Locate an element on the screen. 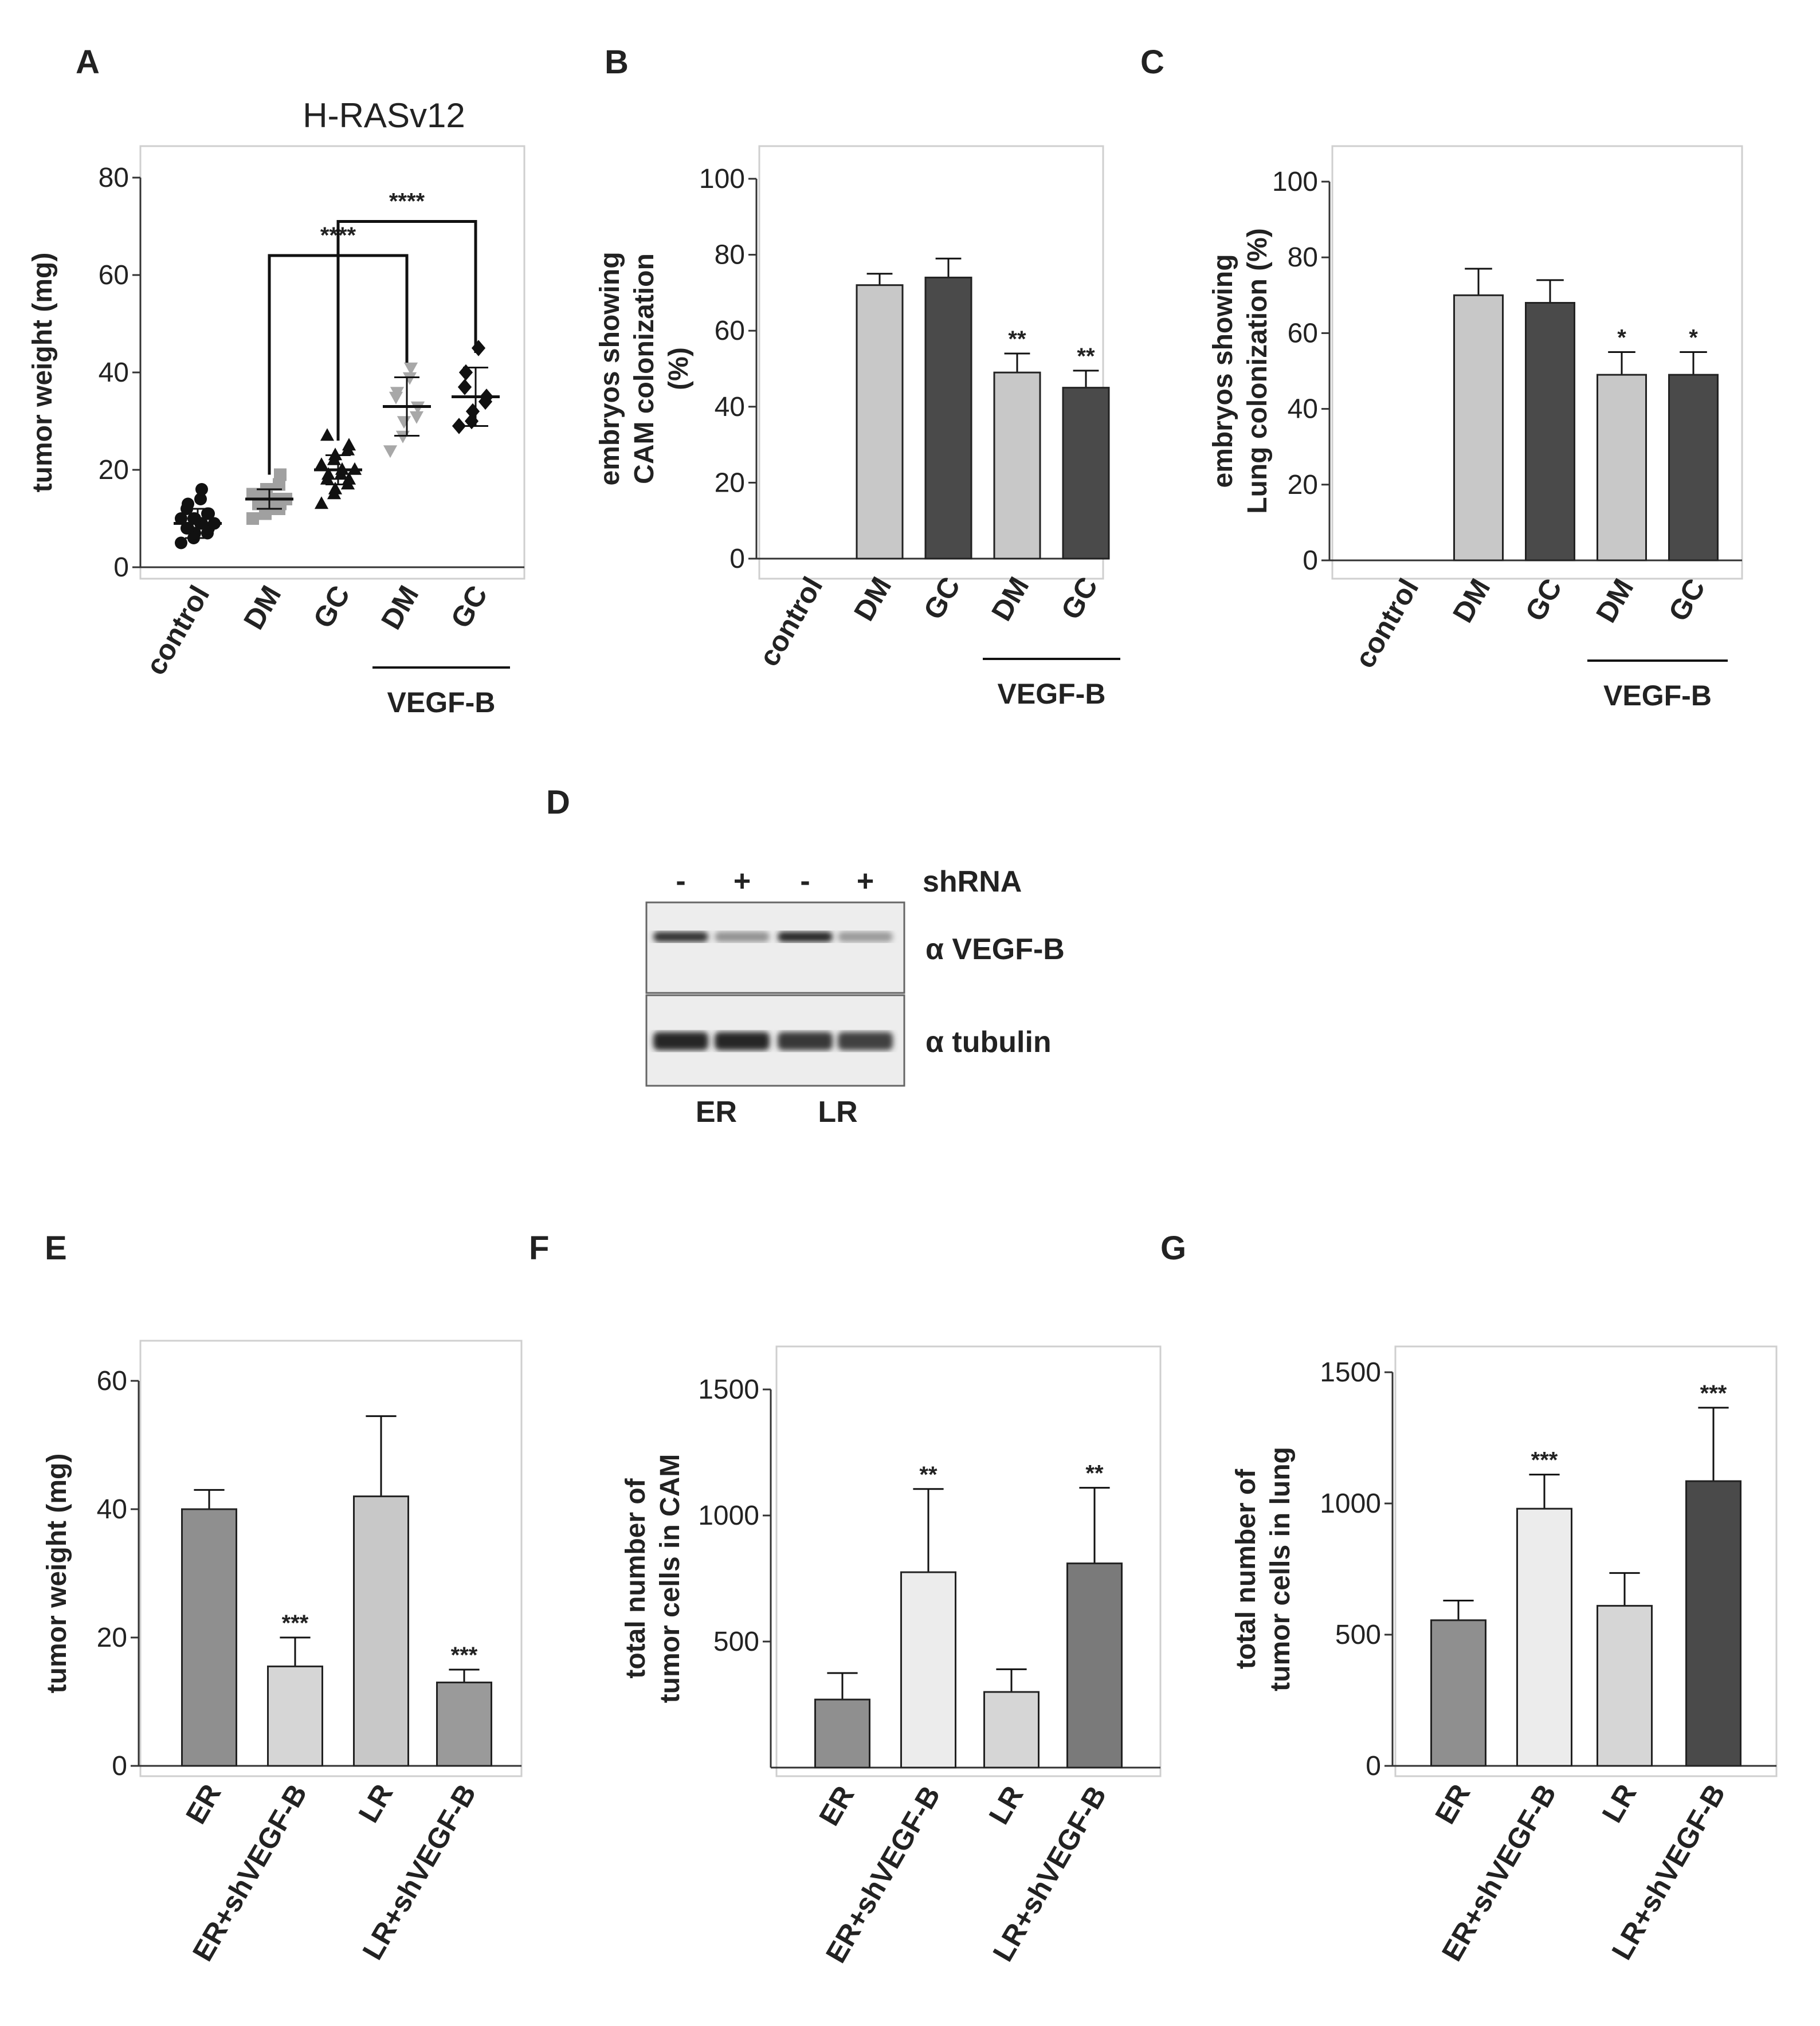 Image resolution: width=1820 pixels, height=2026 pixels. blot-membrane is located at coordinates (775, 947).